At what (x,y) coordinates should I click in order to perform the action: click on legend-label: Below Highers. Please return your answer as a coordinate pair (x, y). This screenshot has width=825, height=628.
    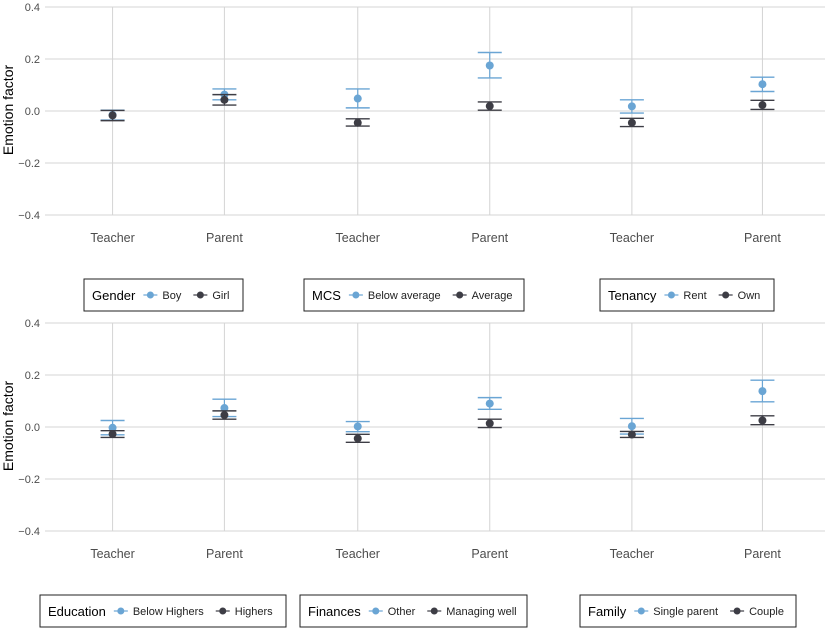
    Looking at the image, I should click on (168, 612).